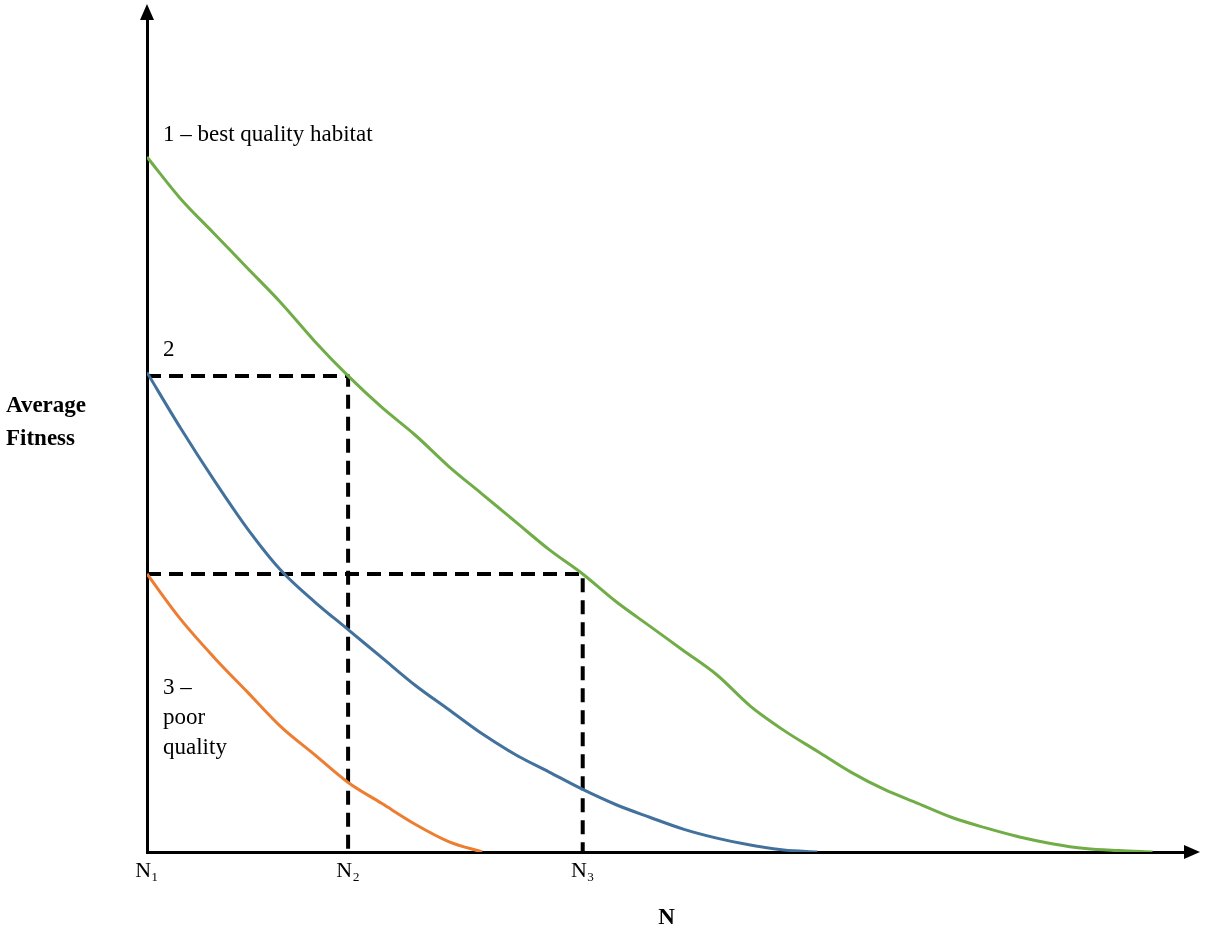  What do you see at coordinates (195, 716) in the screenshot?
I see `series-label: 3 – poor quality` at bounding box center [195, 716].